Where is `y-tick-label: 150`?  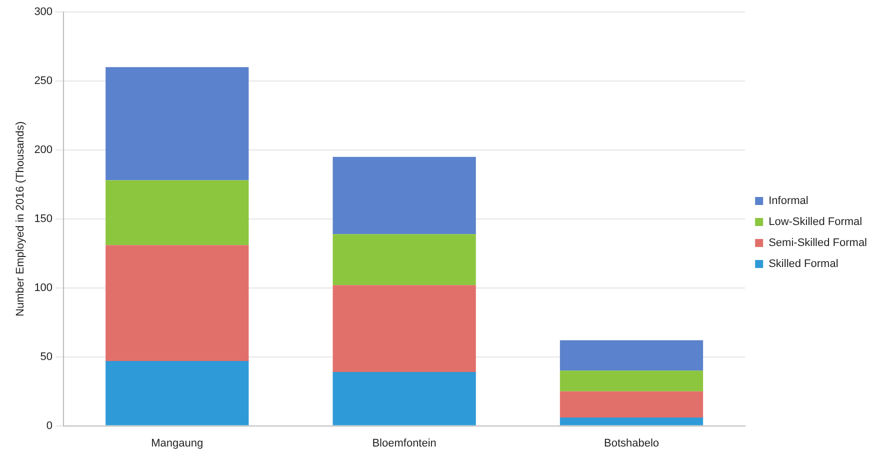
y-tick-label: 150 is located at coordinates (43, 218).